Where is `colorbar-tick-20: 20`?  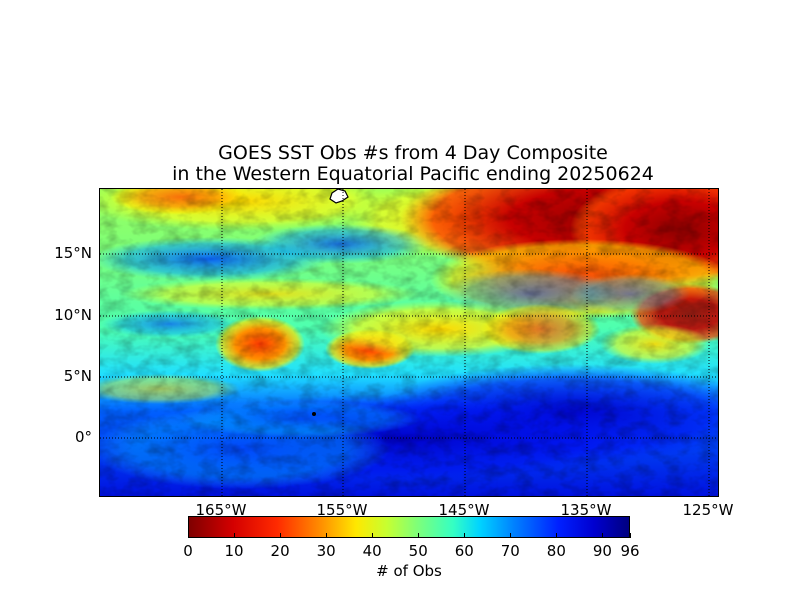 colorbar-tick-20: 20 is located at coordinates (280, 551).